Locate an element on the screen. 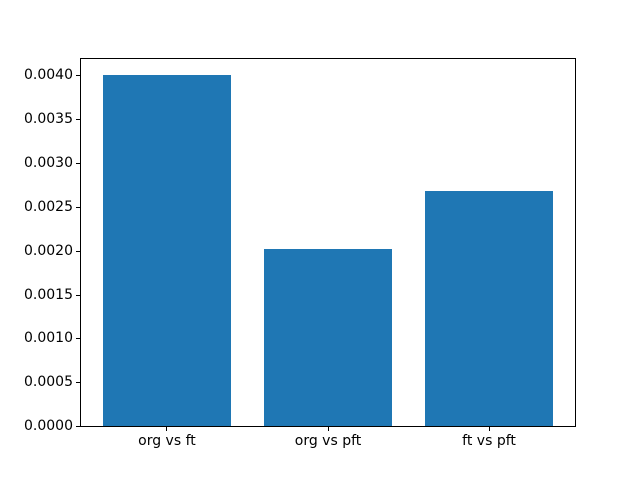 This screenshot has height=480, width=640. x-axis-tick-label: org vs pft is located at coordinates (328, 441).